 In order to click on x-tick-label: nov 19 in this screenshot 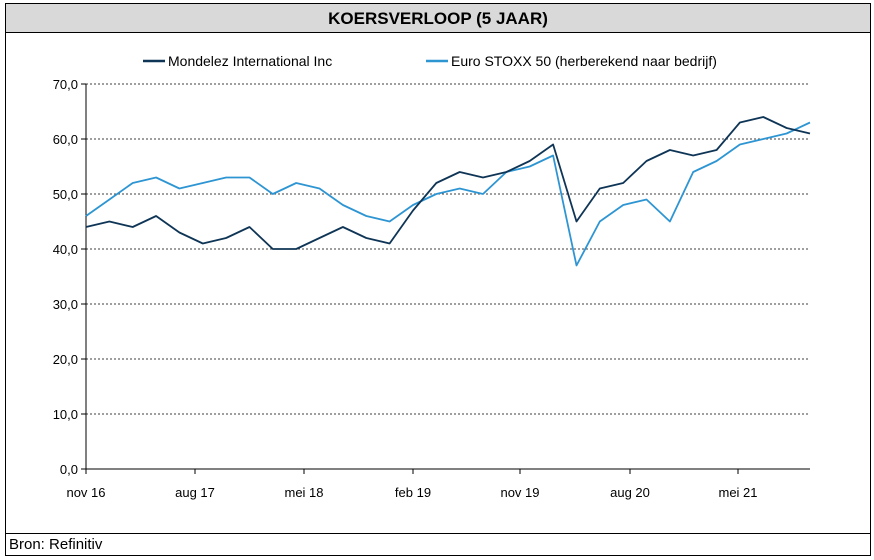, I will do `click(519, 492)`.